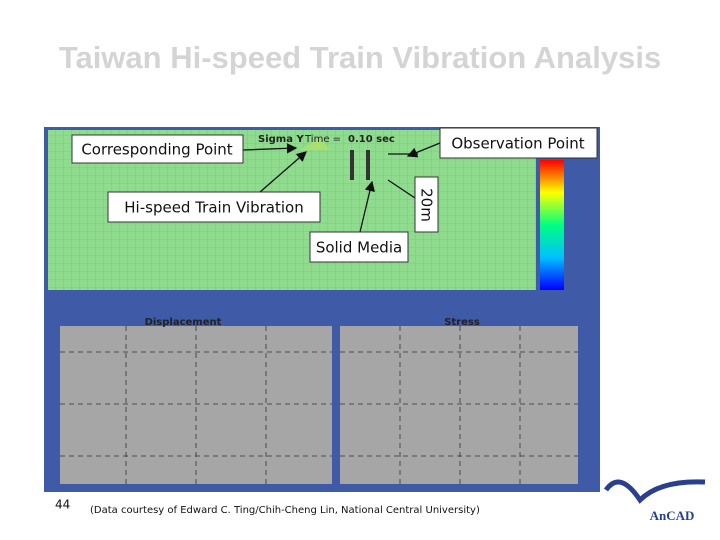  I want to click on plot-title: Displacement, so click(183, 322).